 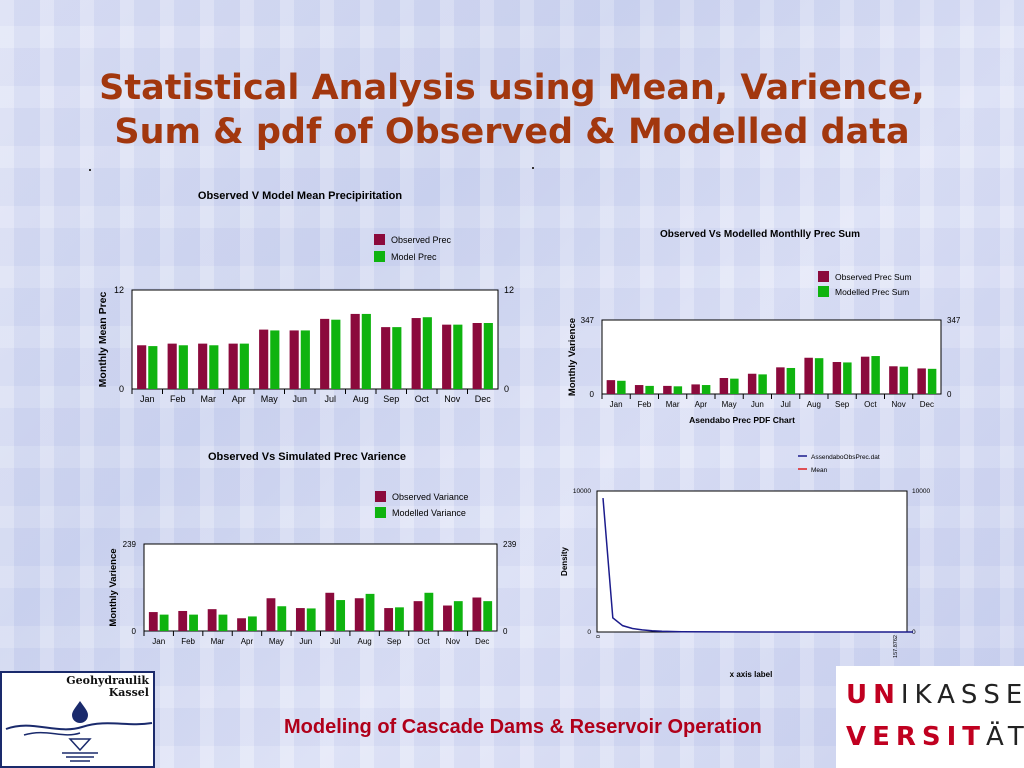 I want to click on x-tick-label: 0, so click(x=599, y=636).